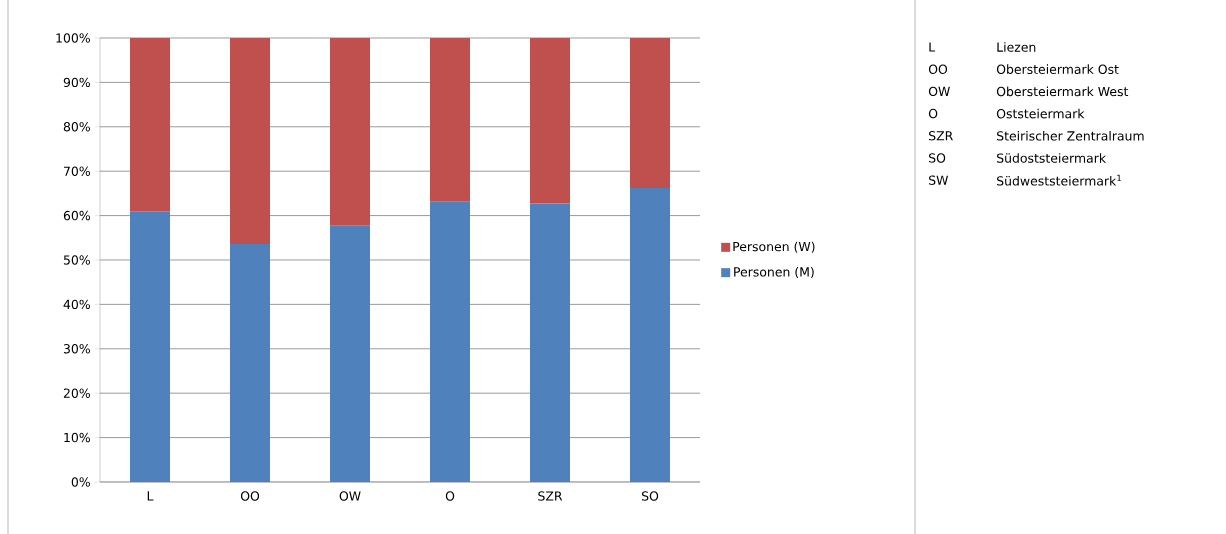 This screenshot has height=534, width=1226. Describe the element at coordinates (938, 69) in the screenshot. I see `text: OO` at that location.